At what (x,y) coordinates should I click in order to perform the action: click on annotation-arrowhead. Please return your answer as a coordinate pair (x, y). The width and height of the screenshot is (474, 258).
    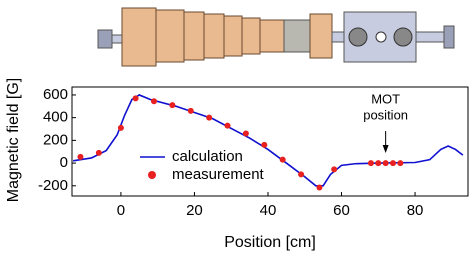
    Looking at the image, I should click on (385, 149).